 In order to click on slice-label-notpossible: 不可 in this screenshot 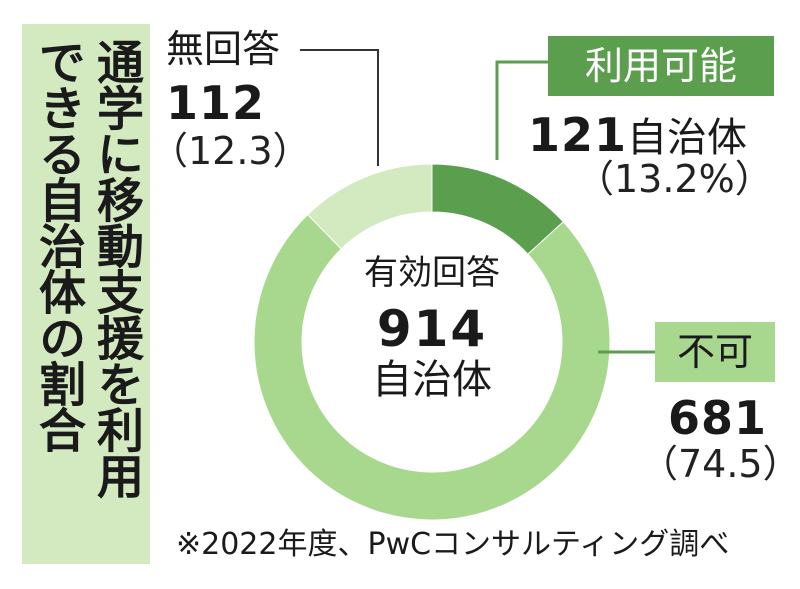, I will do `click(715, 352)`.